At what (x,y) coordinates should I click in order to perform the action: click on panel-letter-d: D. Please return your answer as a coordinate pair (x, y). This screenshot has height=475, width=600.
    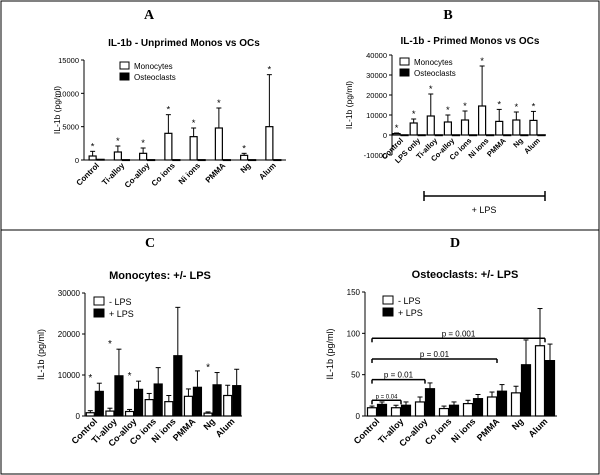
    Looking at the image, I should click on (455, 243).